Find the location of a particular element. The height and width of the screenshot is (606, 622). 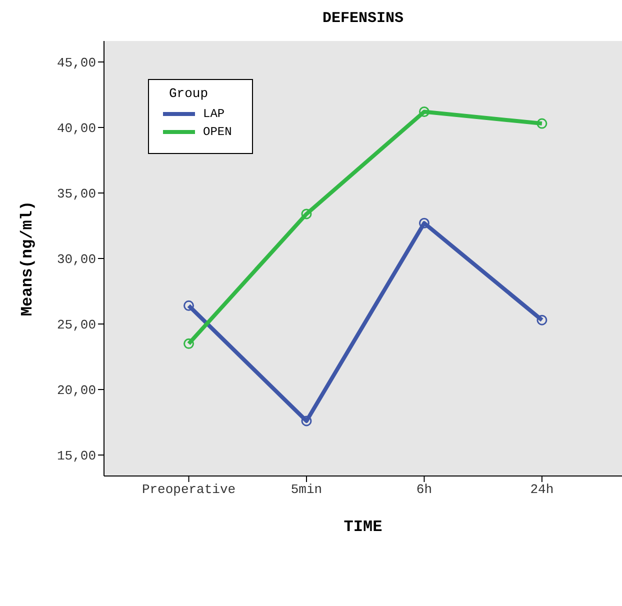

x-tick-label: 5min is located at coordinates (306, 490).